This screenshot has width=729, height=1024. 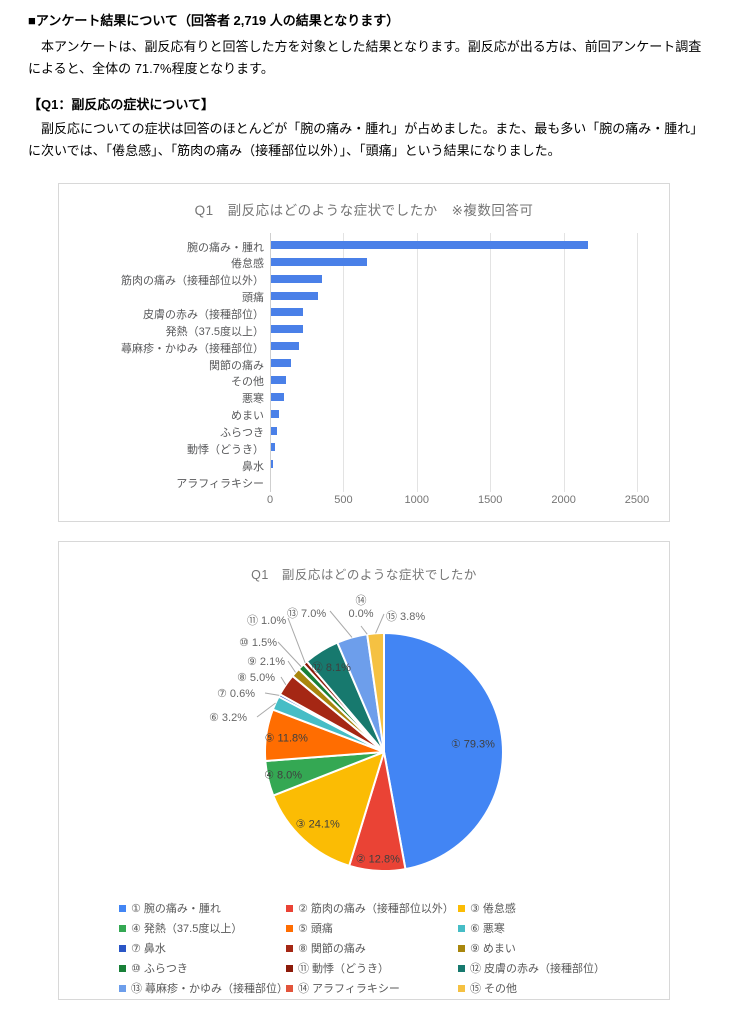 I want to click on legend-item: ⑦ 鼻水, so click(x=142, y=948).